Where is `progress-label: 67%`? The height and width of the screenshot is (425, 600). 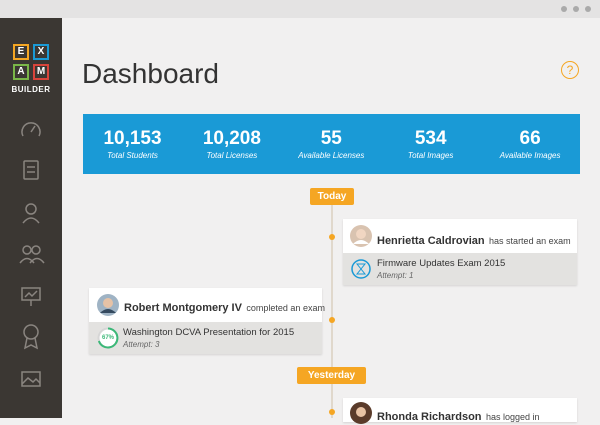 progress-label: 67% is located at coordinates (107, 338).